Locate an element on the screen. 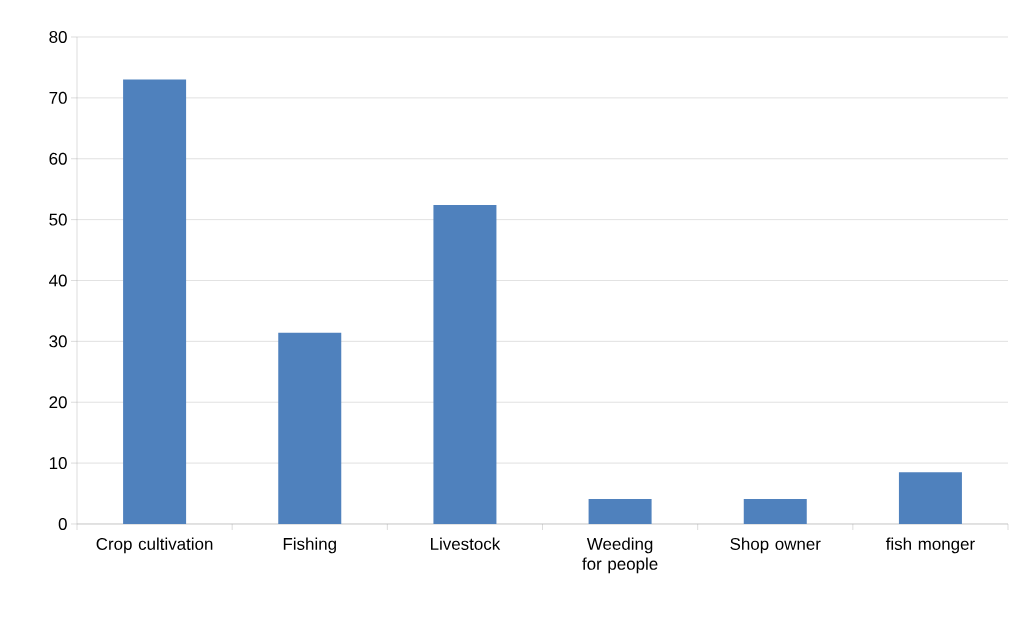  x-tick-label: Shop owner is located at coordinates (775, 545).